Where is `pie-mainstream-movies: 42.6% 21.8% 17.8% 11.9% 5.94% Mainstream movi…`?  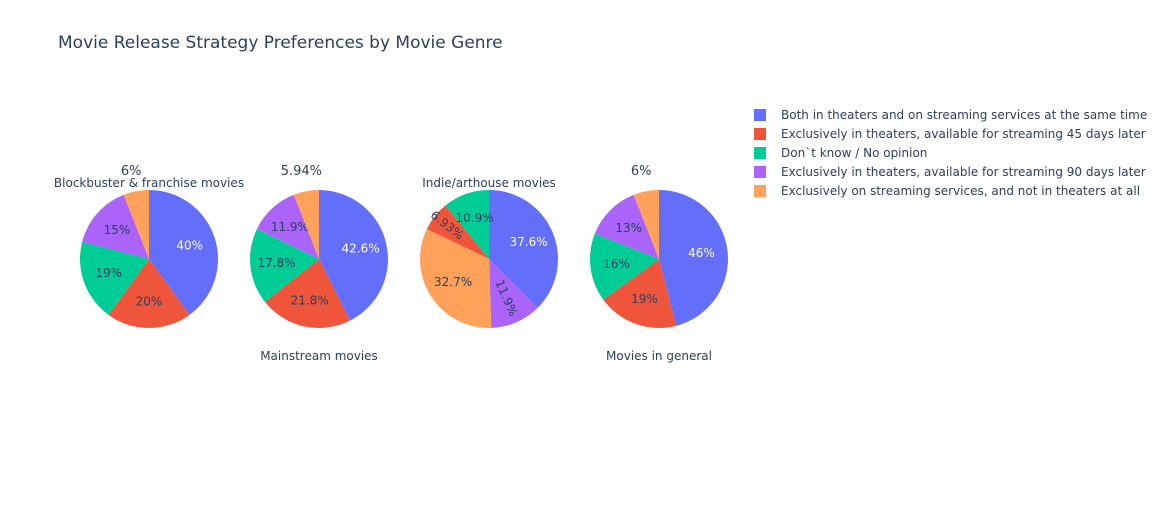
pie-mainstream-movies: 42.6% 21.8% 17.8% 11.9% 5.94% Mainstream movi… is located at coordinates (319, 263).